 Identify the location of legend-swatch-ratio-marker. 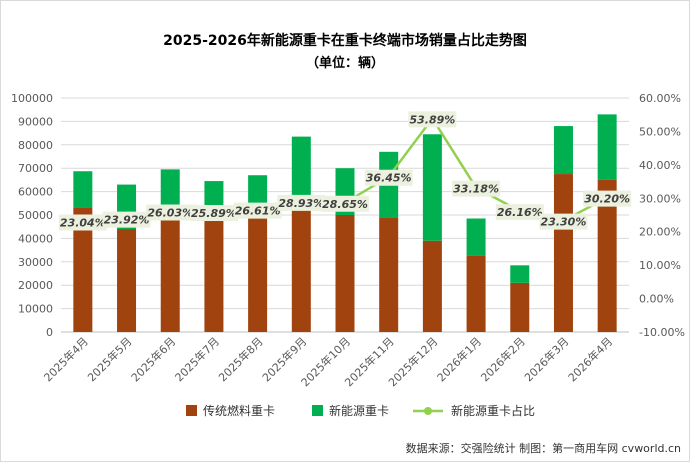
(428, 411).